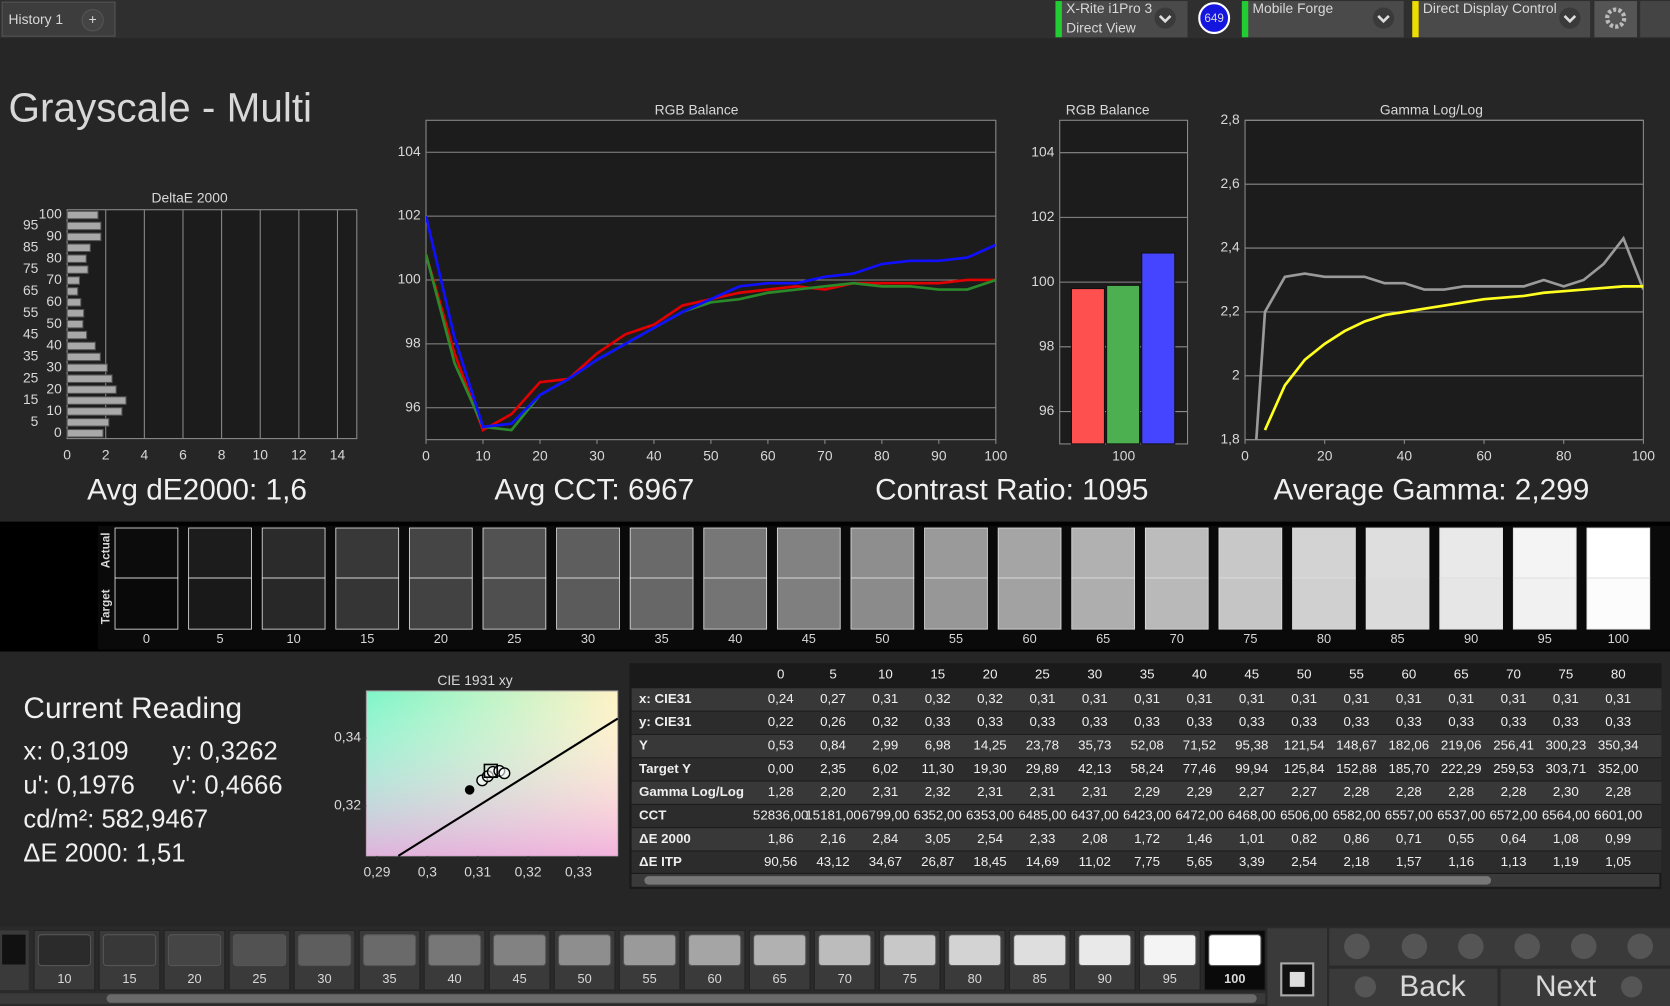  What do you see at coordinates (1565, 673) in the screenshot?
I see `table-header: 75` at bounding box center [1565, 673].